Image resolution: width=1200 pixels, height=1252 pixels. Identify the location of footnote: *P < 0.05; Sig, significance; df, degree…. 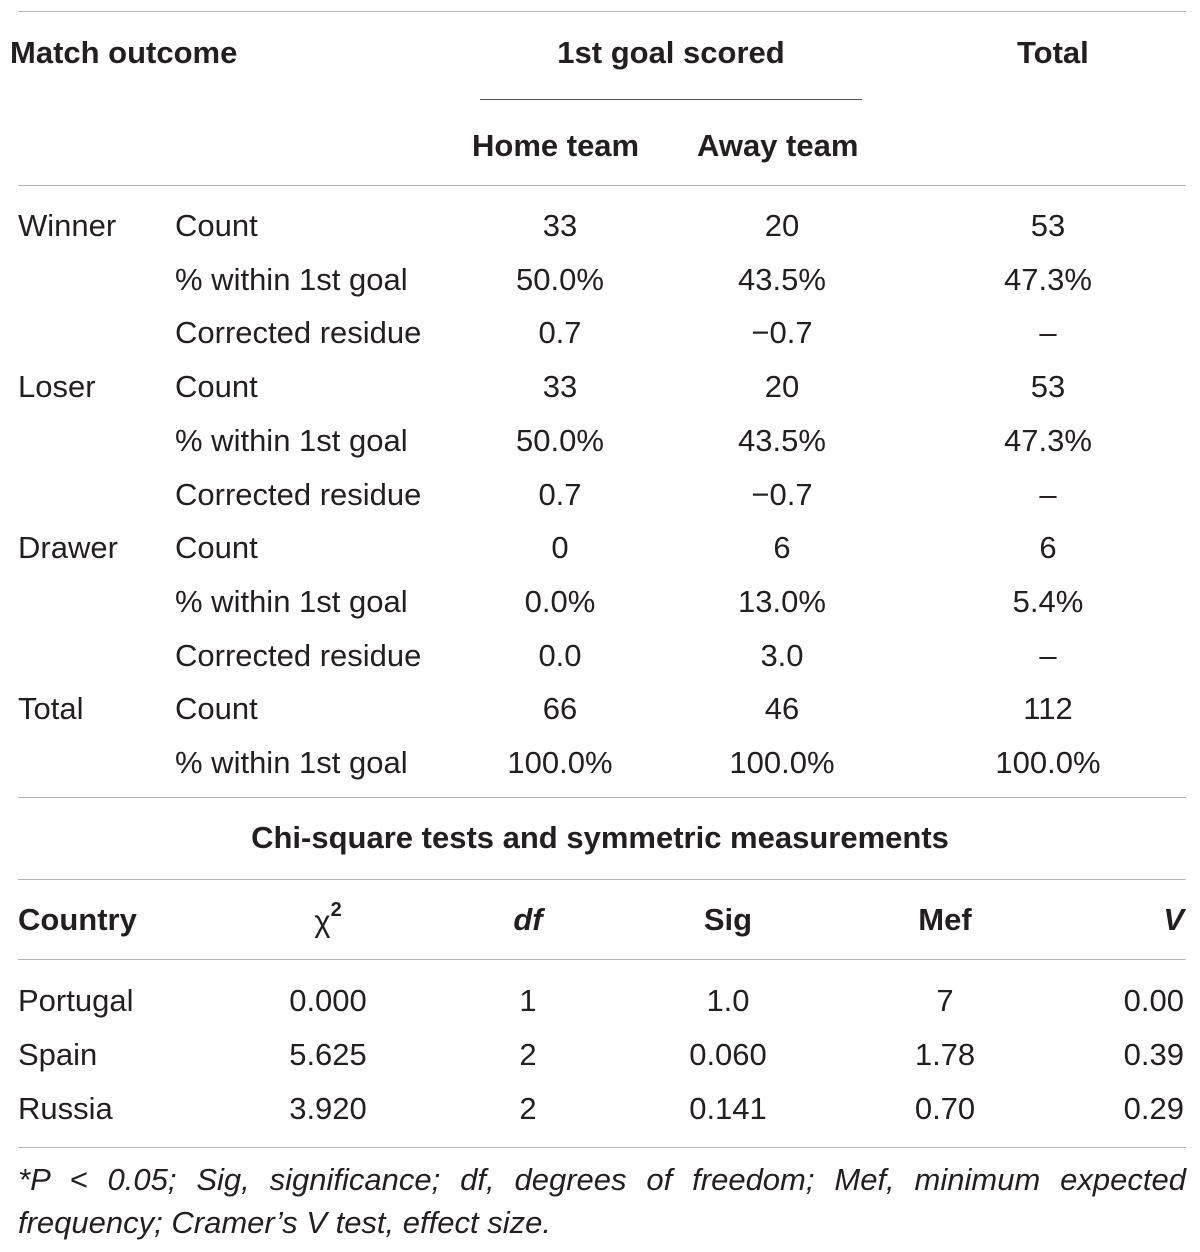
(602, 1201).